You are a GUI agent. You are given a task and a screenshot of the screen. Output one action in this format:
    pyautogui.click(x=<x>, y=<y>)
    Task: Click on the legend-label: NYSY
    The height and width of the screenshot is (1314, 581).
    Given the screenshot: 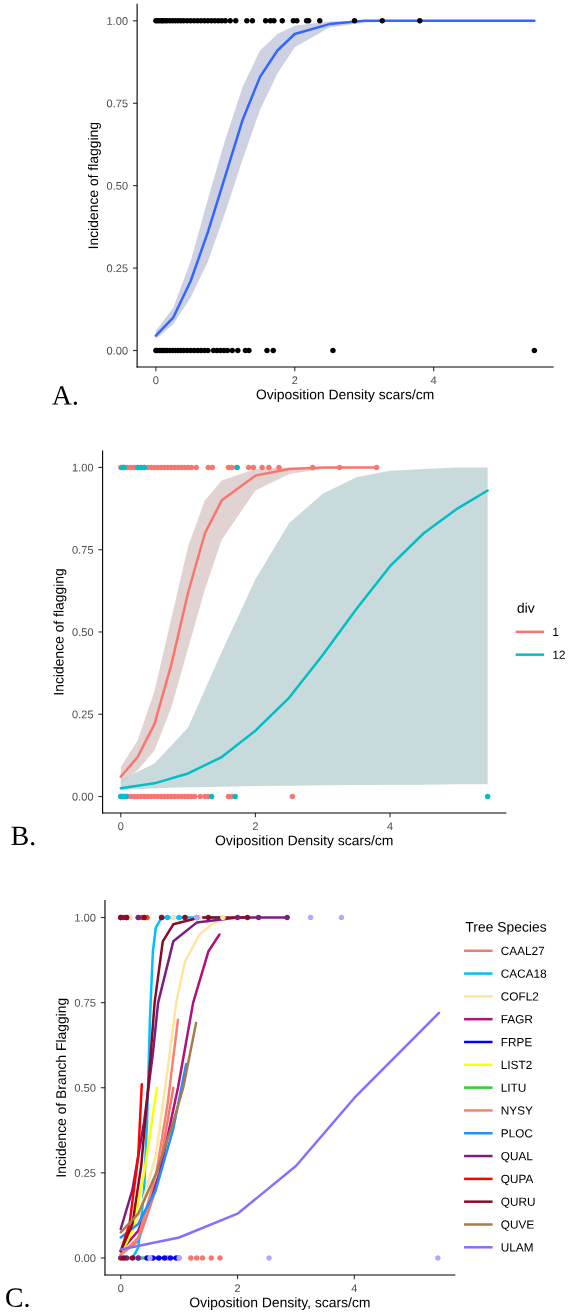 What is the action you would take?
    pyautogui.click(x=517, y=1110)
    